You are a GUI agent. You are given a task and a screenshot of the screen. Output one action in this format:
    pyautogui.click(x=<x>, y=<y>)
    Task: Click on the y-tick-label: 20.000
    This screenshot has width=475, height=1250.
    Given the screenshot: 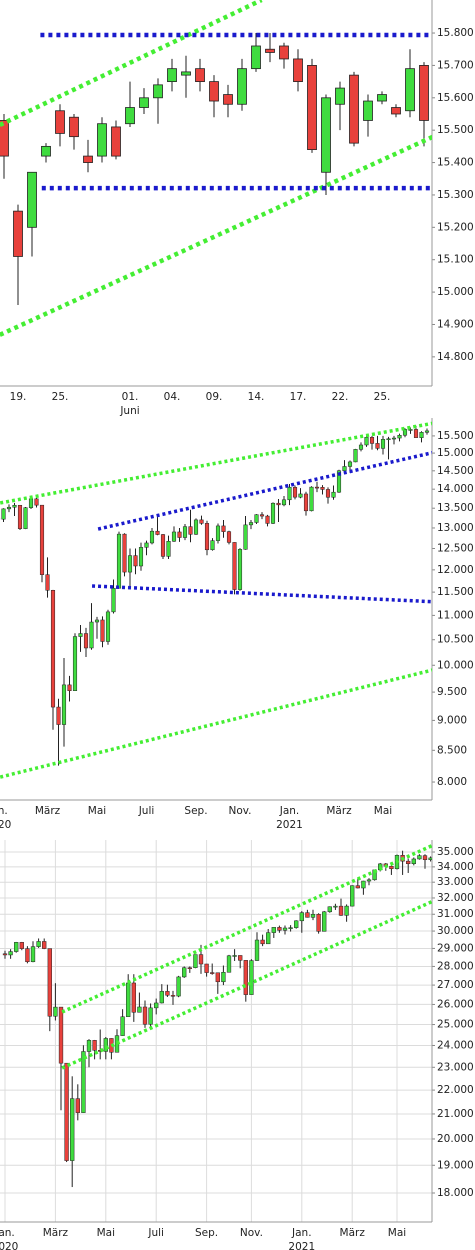 What is the action you would take?
    pyautogui.click(x=455, y=1139)
    